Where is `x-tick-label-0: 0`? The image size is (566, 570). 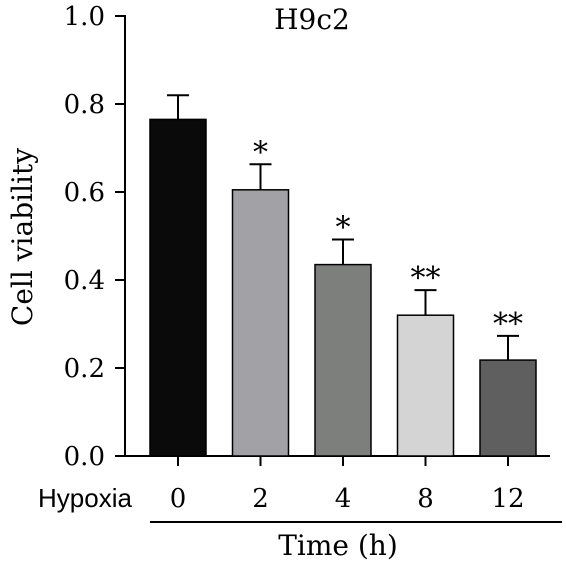
x-tick-label-0: 0 is located at coordinates (178, 499).